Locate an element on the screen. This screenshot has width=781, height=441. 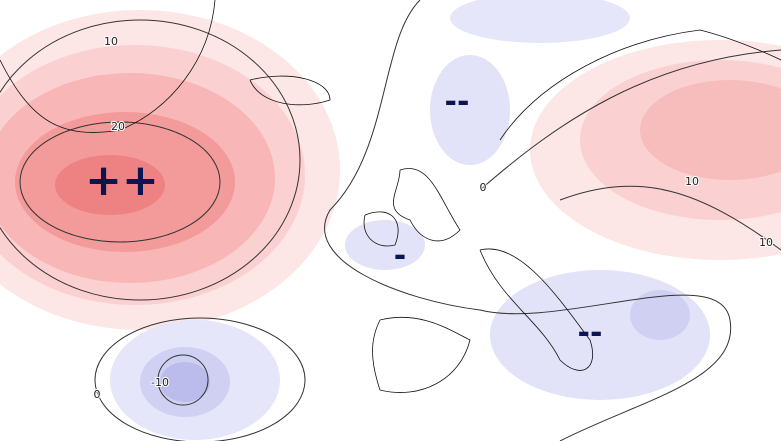
contour-label: 20 is located at coordinates (118, 126).